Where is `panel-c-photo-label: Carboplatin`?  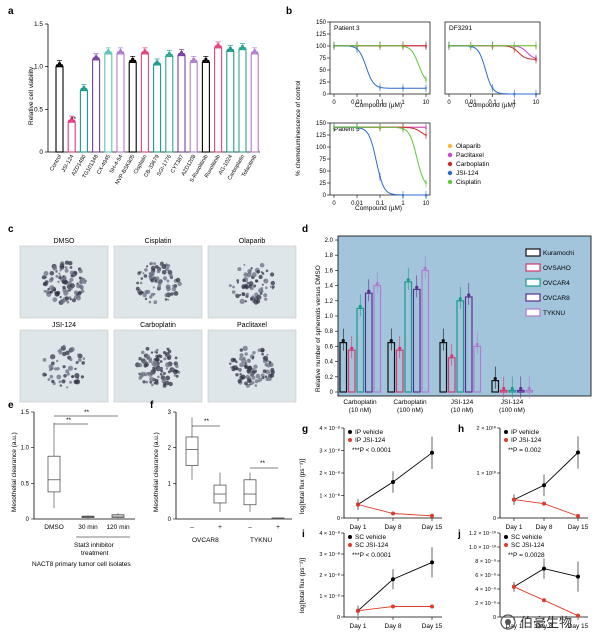
panel-c-photo-label: Carboplatin is located at coordinates (158, 325).